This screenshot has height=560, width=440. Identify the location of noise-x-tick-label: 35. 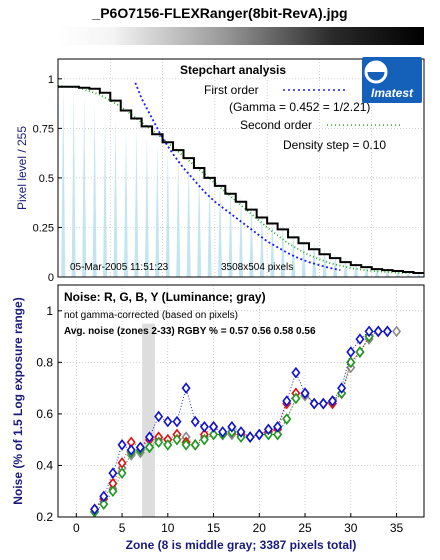
(397, 528).